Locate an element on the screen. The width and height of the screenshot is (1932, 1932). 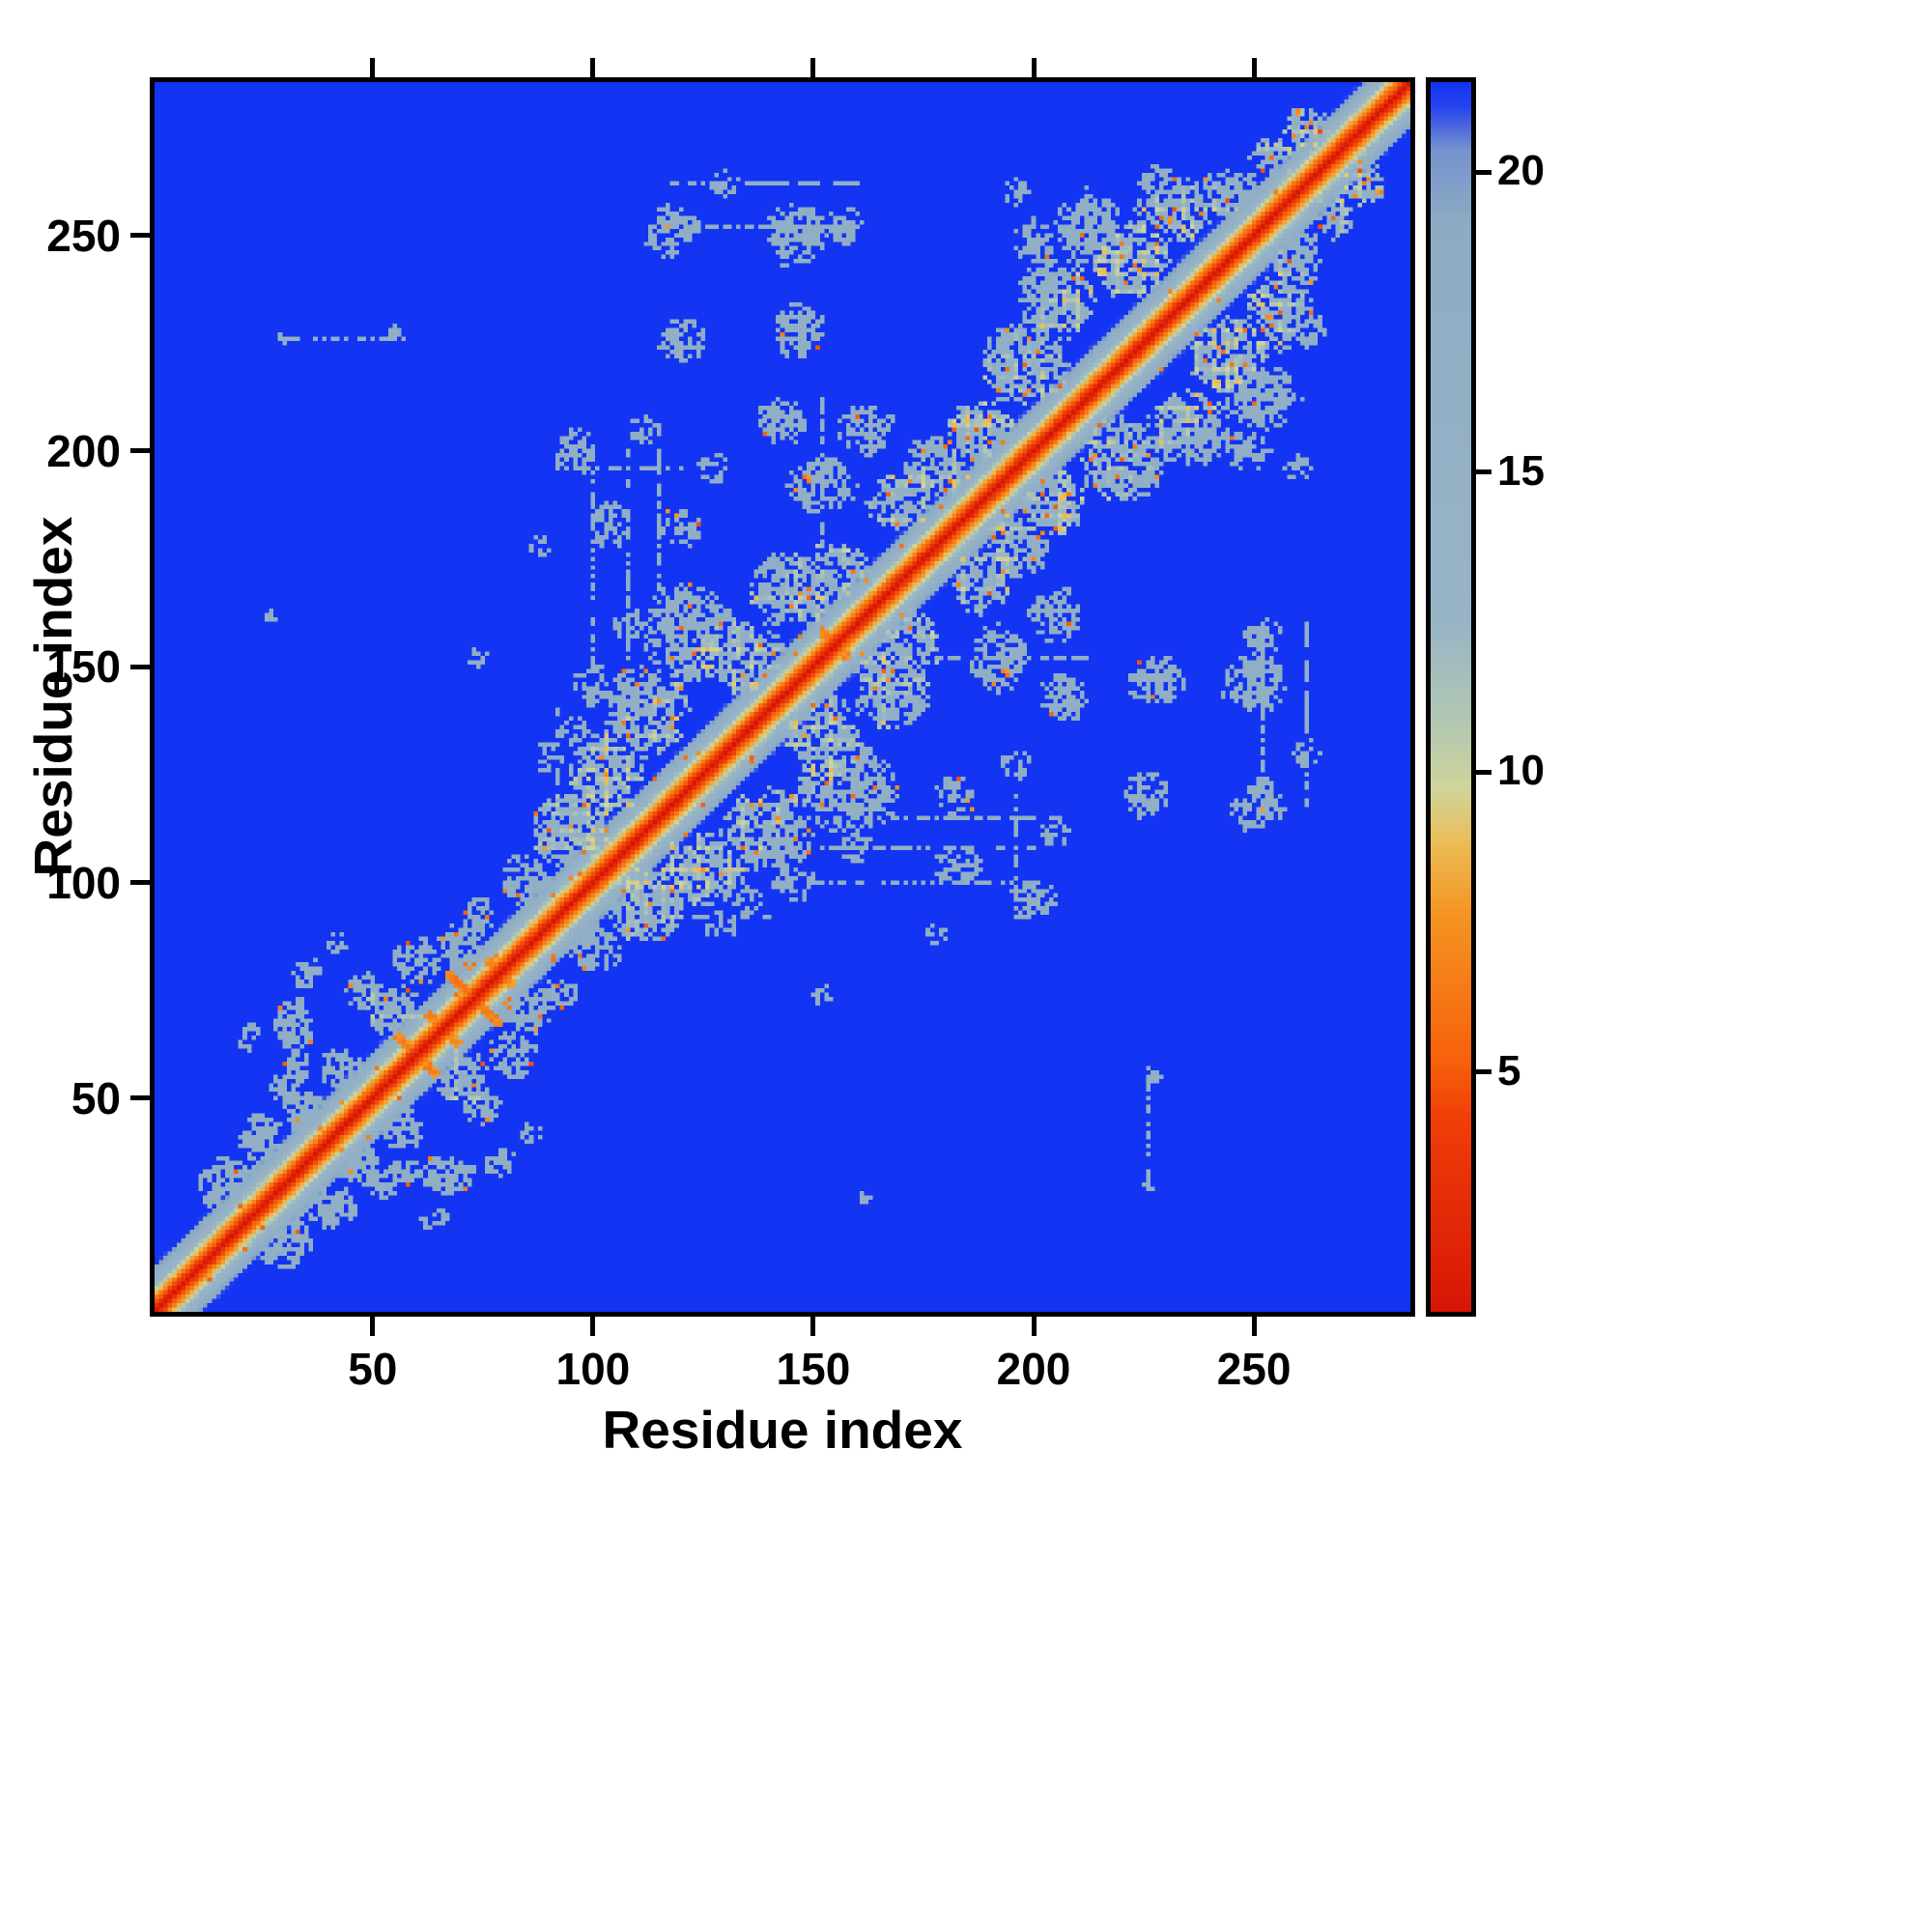
x-tick-label: 150 is located at coordinates (813, 1369).